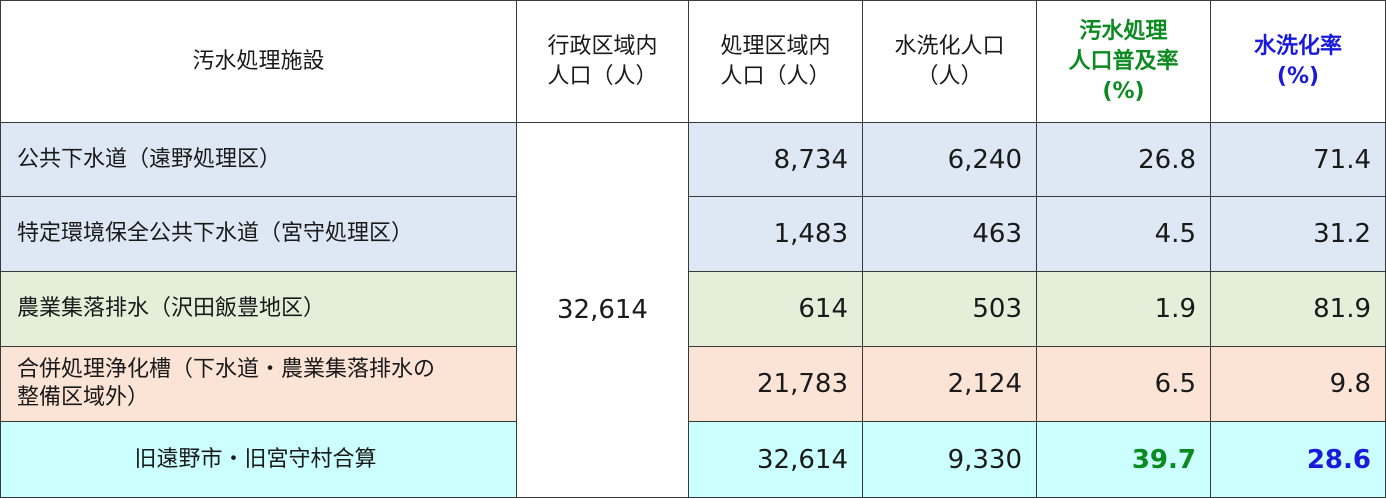 The height and width of the screenshot is (499, 1386). What do you see at coordinates (258, 61) in the screenshot?
I see `header-facility: 汚水処理施設` at bounding box center [258, 61].